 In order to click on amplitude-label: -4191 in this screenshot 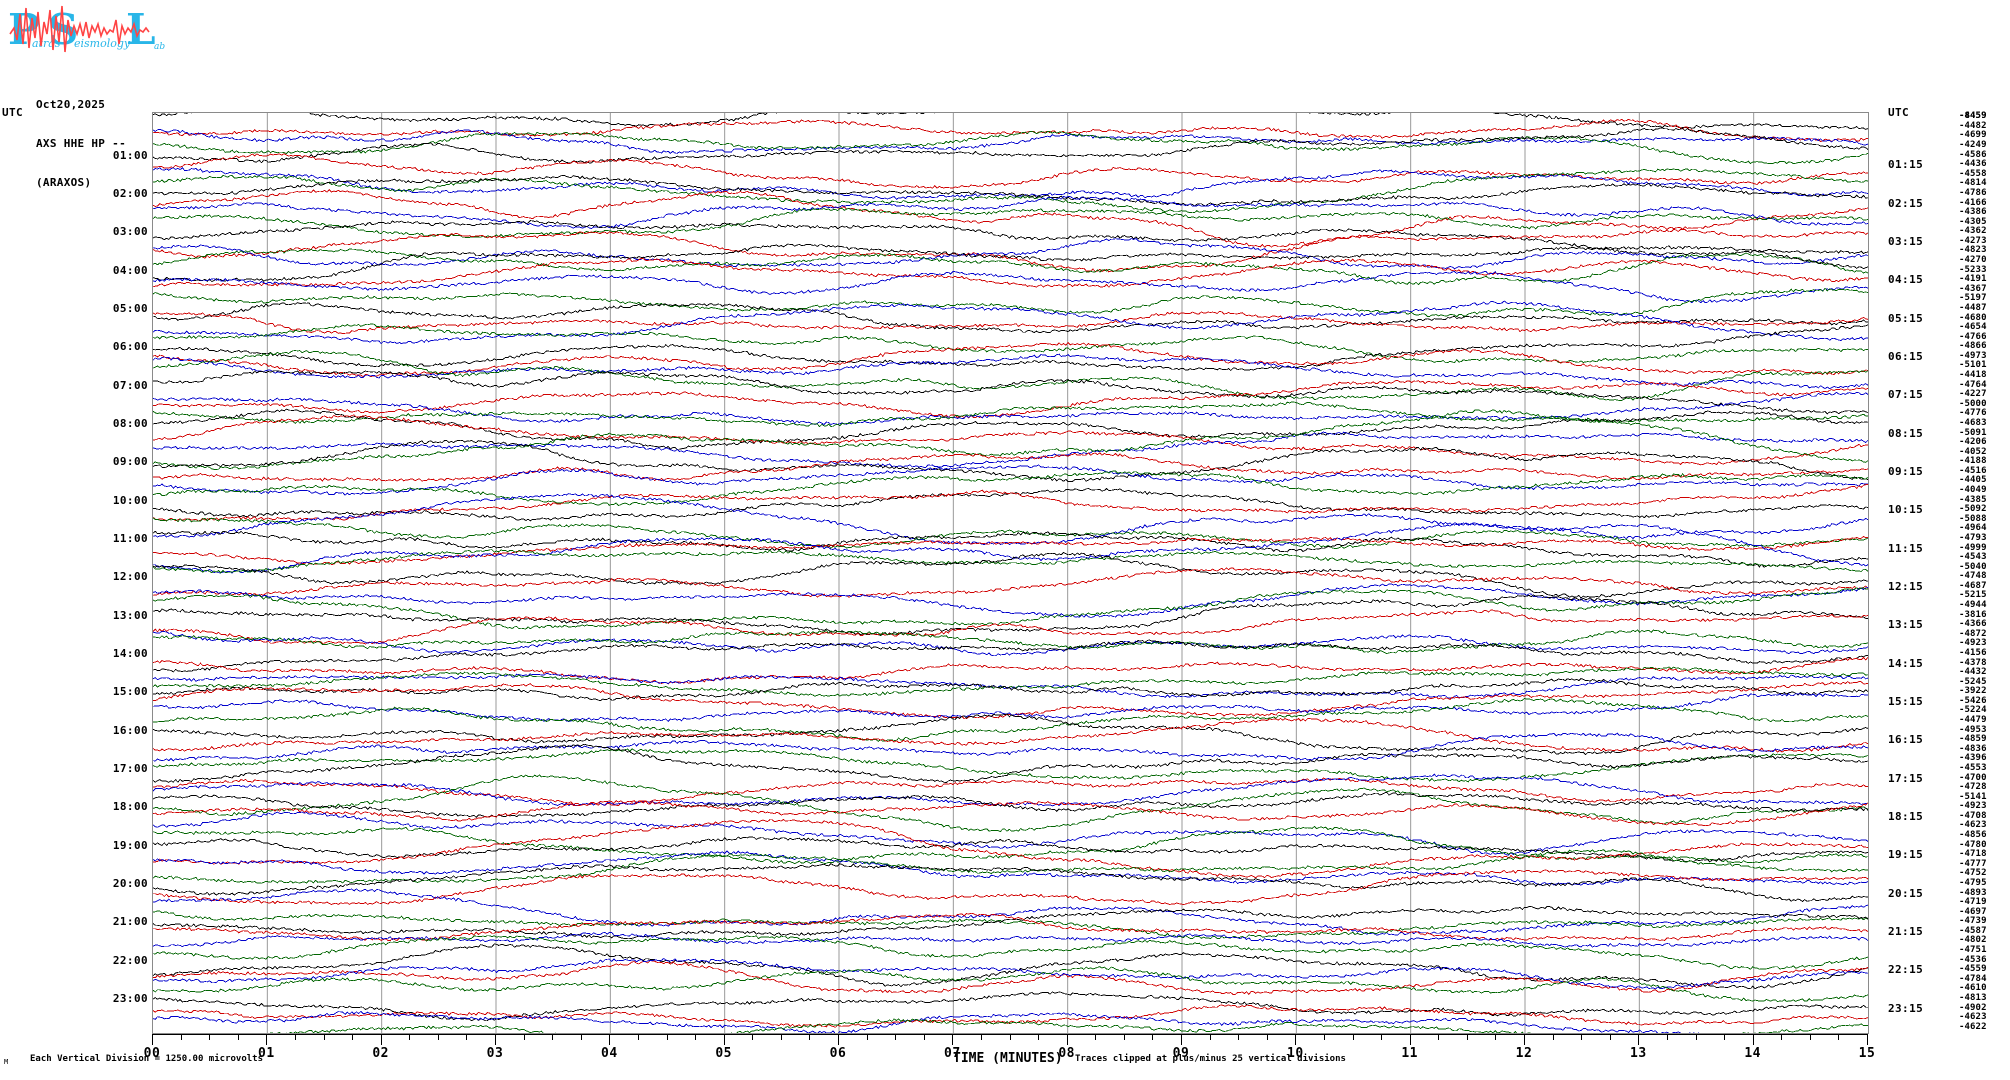, I will do `click(1973, 279)`.